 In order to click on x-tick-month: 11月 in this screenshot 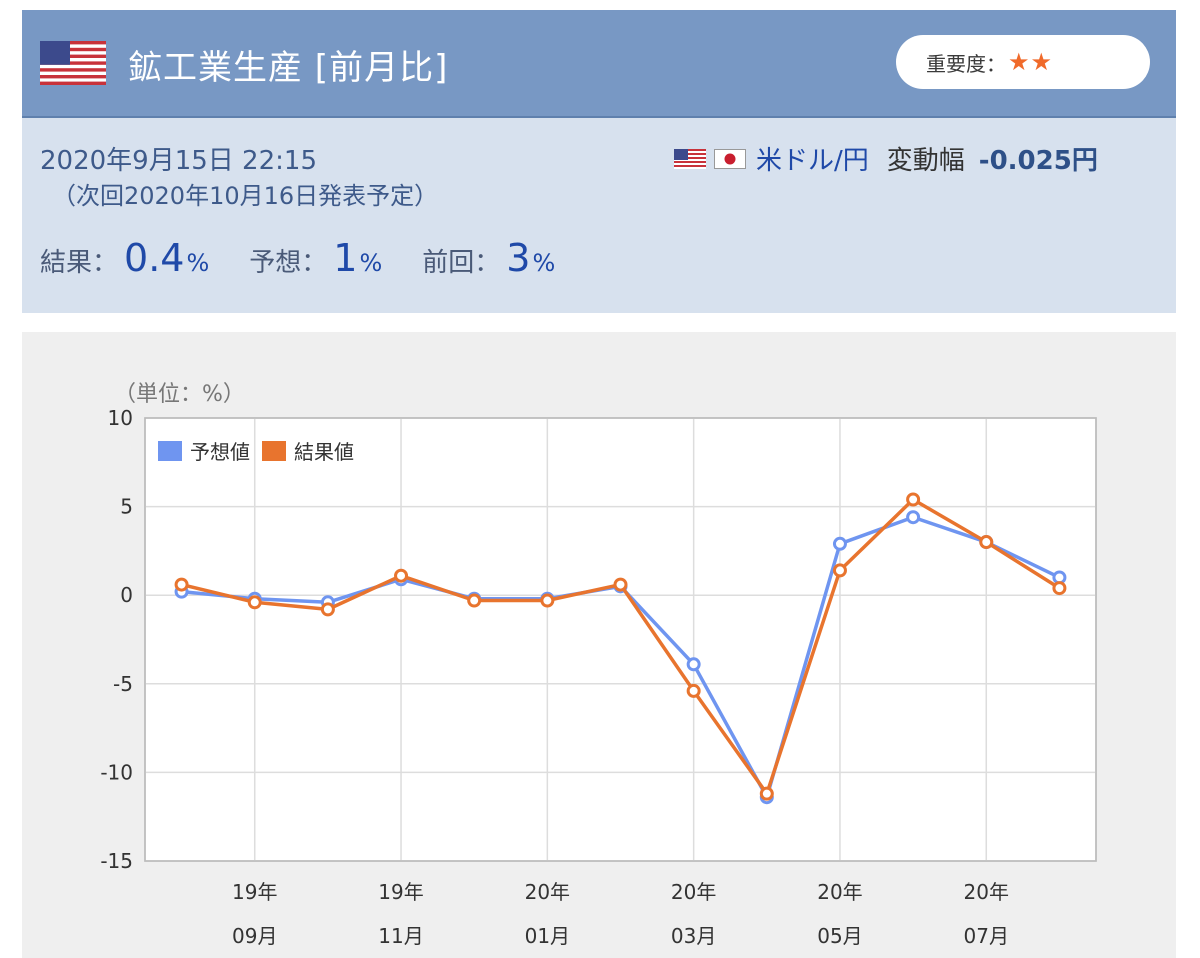, I will do `click(400, 936)`.